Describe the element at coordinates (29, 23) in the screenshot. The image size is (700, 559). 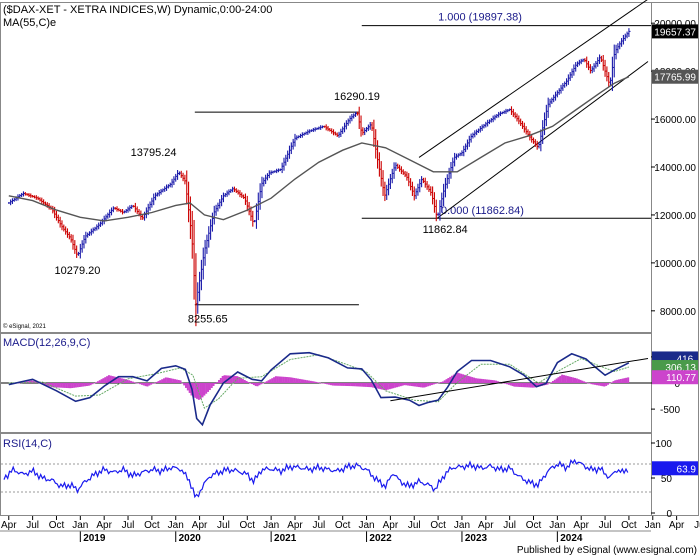
I see `ma-label: MA(55,C)e` at that location.